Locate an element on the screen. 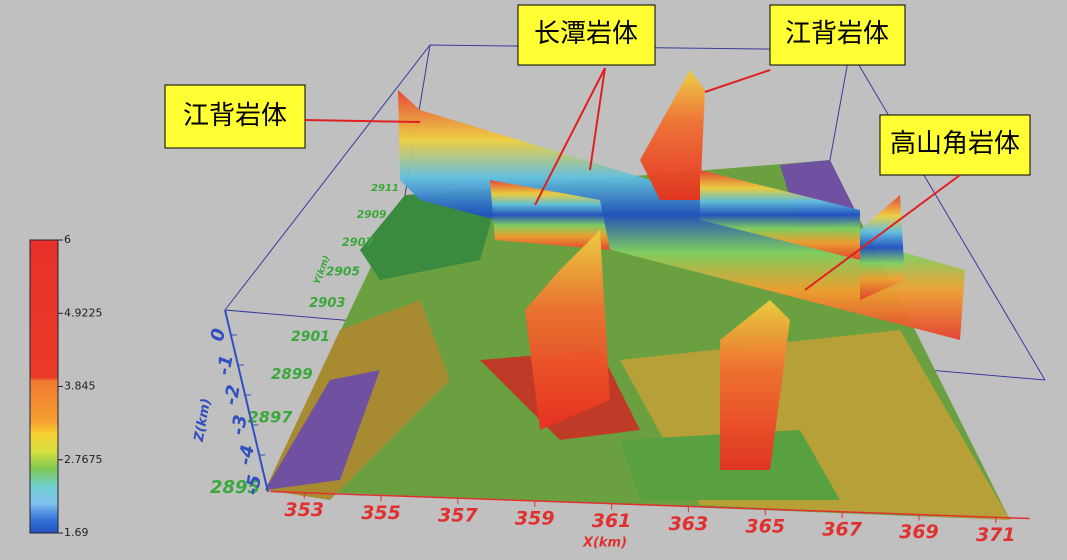  x-axis-label: X(km) is located at coordinates (604, 543).